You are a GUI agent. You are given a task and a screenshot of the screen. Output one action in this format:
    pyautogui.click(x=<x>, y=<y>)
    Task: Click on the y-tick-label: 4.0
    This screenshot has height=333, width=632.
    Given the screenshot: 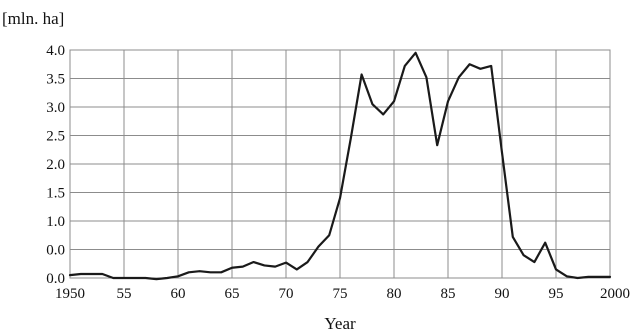 What is the action you would take?
    pyautogui.click(x=55, y=51)
    